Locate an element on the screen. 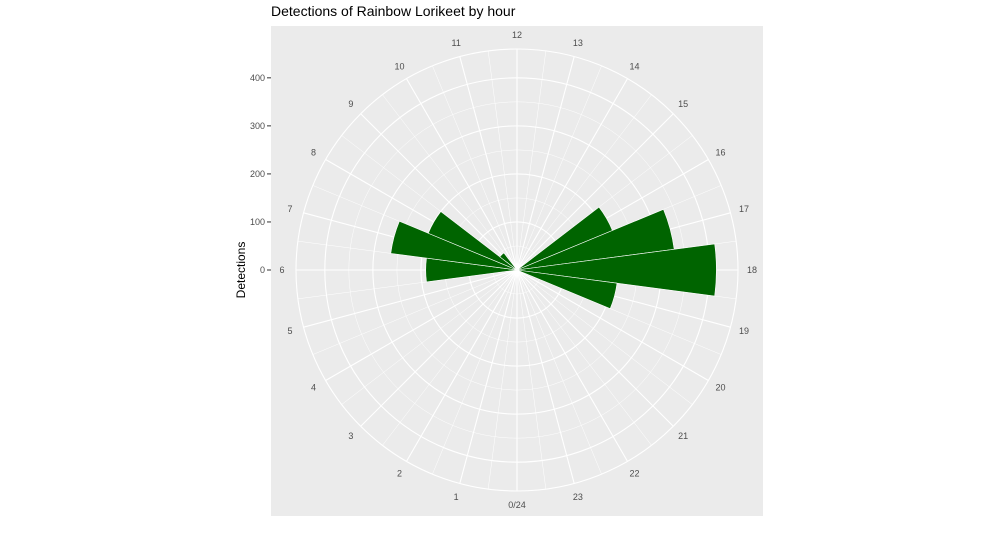  hour-label: 17 is located at coordinates (744, 209).